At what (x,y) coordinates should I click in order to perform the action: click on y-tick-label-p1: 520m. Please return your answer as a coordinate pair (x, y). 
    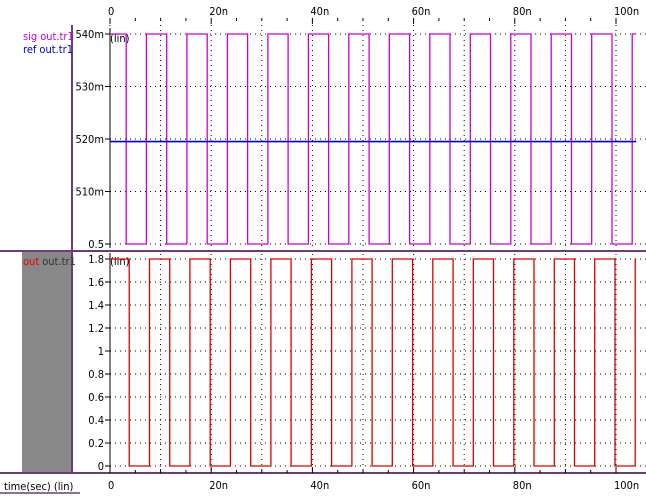
    Looking at the image, I should click on (89, 139).